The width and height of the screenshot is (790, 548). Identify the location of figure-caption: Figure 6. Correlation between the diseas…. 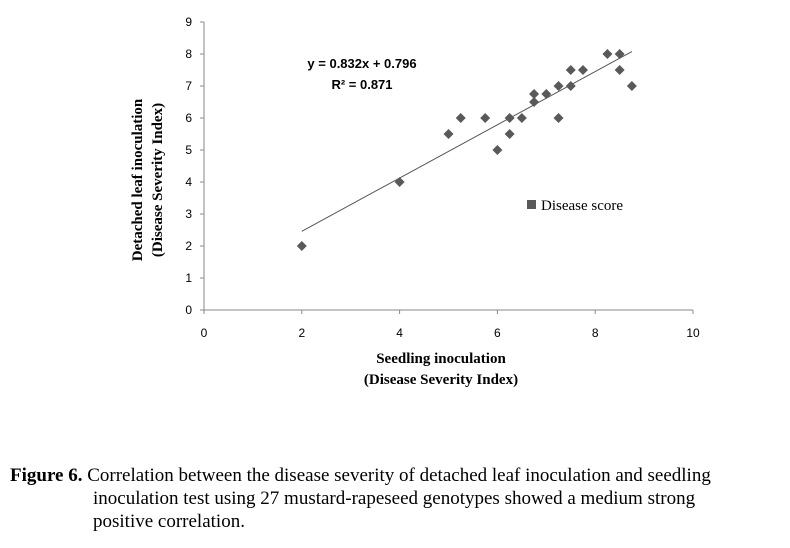
(397, 498).